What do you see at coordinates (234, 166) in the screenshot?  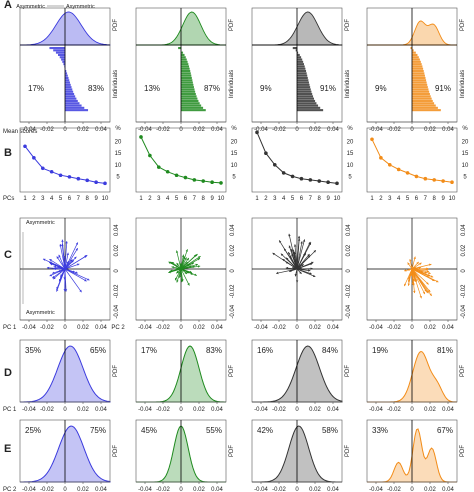 I see `b-y-tick-label: 10` at bounding box center [234, 166].